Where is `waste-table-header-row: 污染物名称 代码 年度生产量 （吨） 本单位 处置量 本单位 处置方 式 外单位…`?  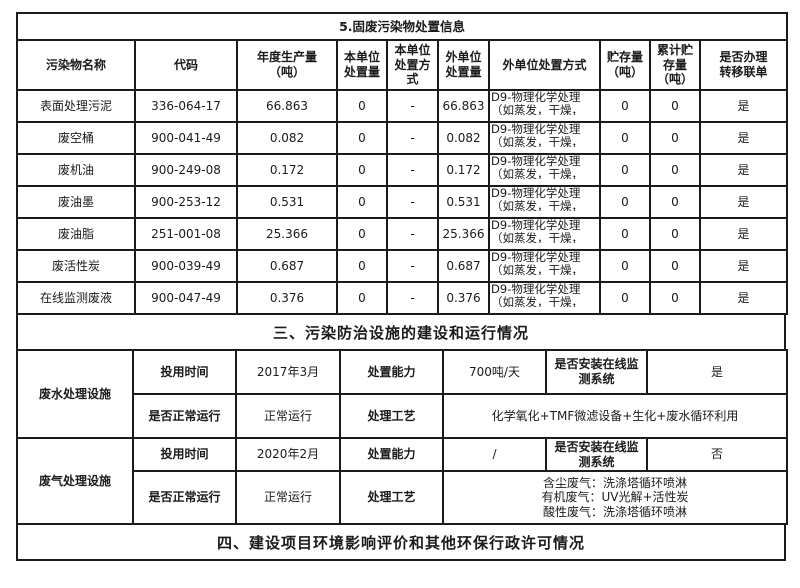
waste-table-header-row: 污染物名称 代码 年度生产量 （吨） 本单位 处置量 本单位 处置方 式 外单位… is located at coordinates (402, 65).